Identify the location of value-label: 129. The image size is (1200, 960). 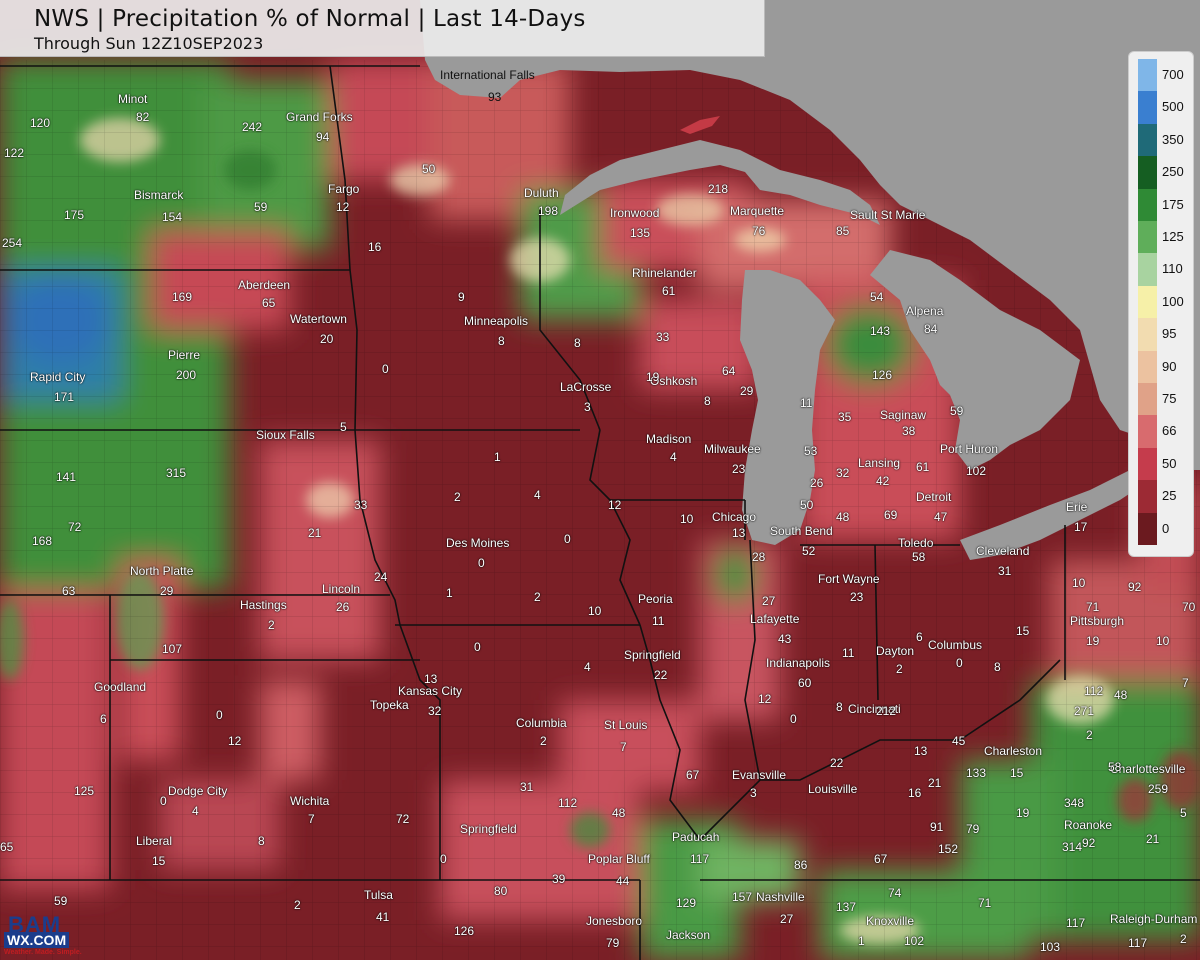
(686, 903).